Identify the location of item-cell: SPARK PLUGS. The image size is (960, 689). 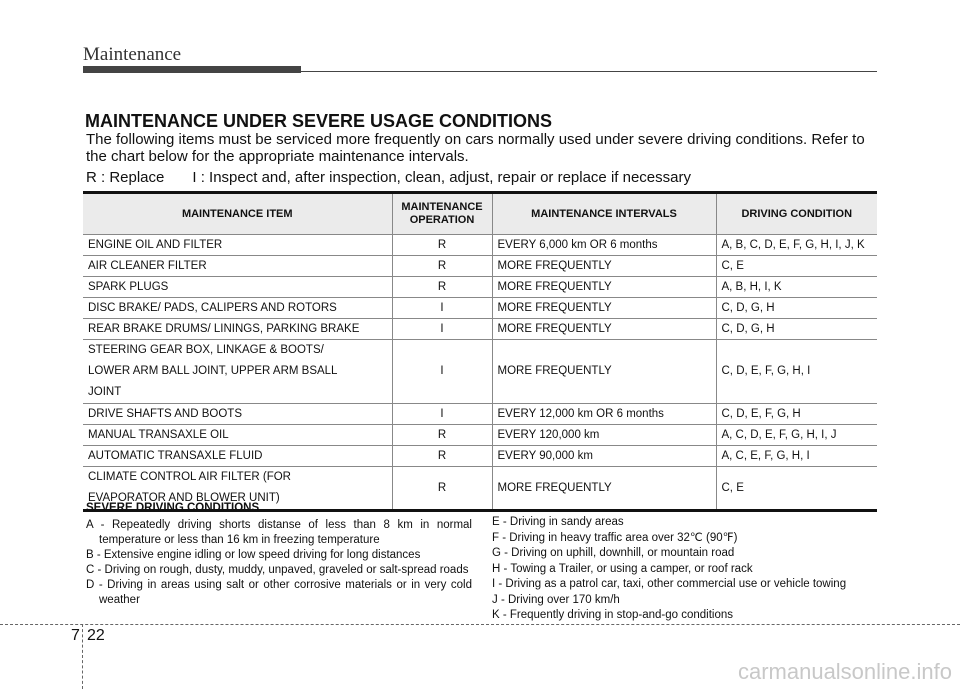
(238, 287).